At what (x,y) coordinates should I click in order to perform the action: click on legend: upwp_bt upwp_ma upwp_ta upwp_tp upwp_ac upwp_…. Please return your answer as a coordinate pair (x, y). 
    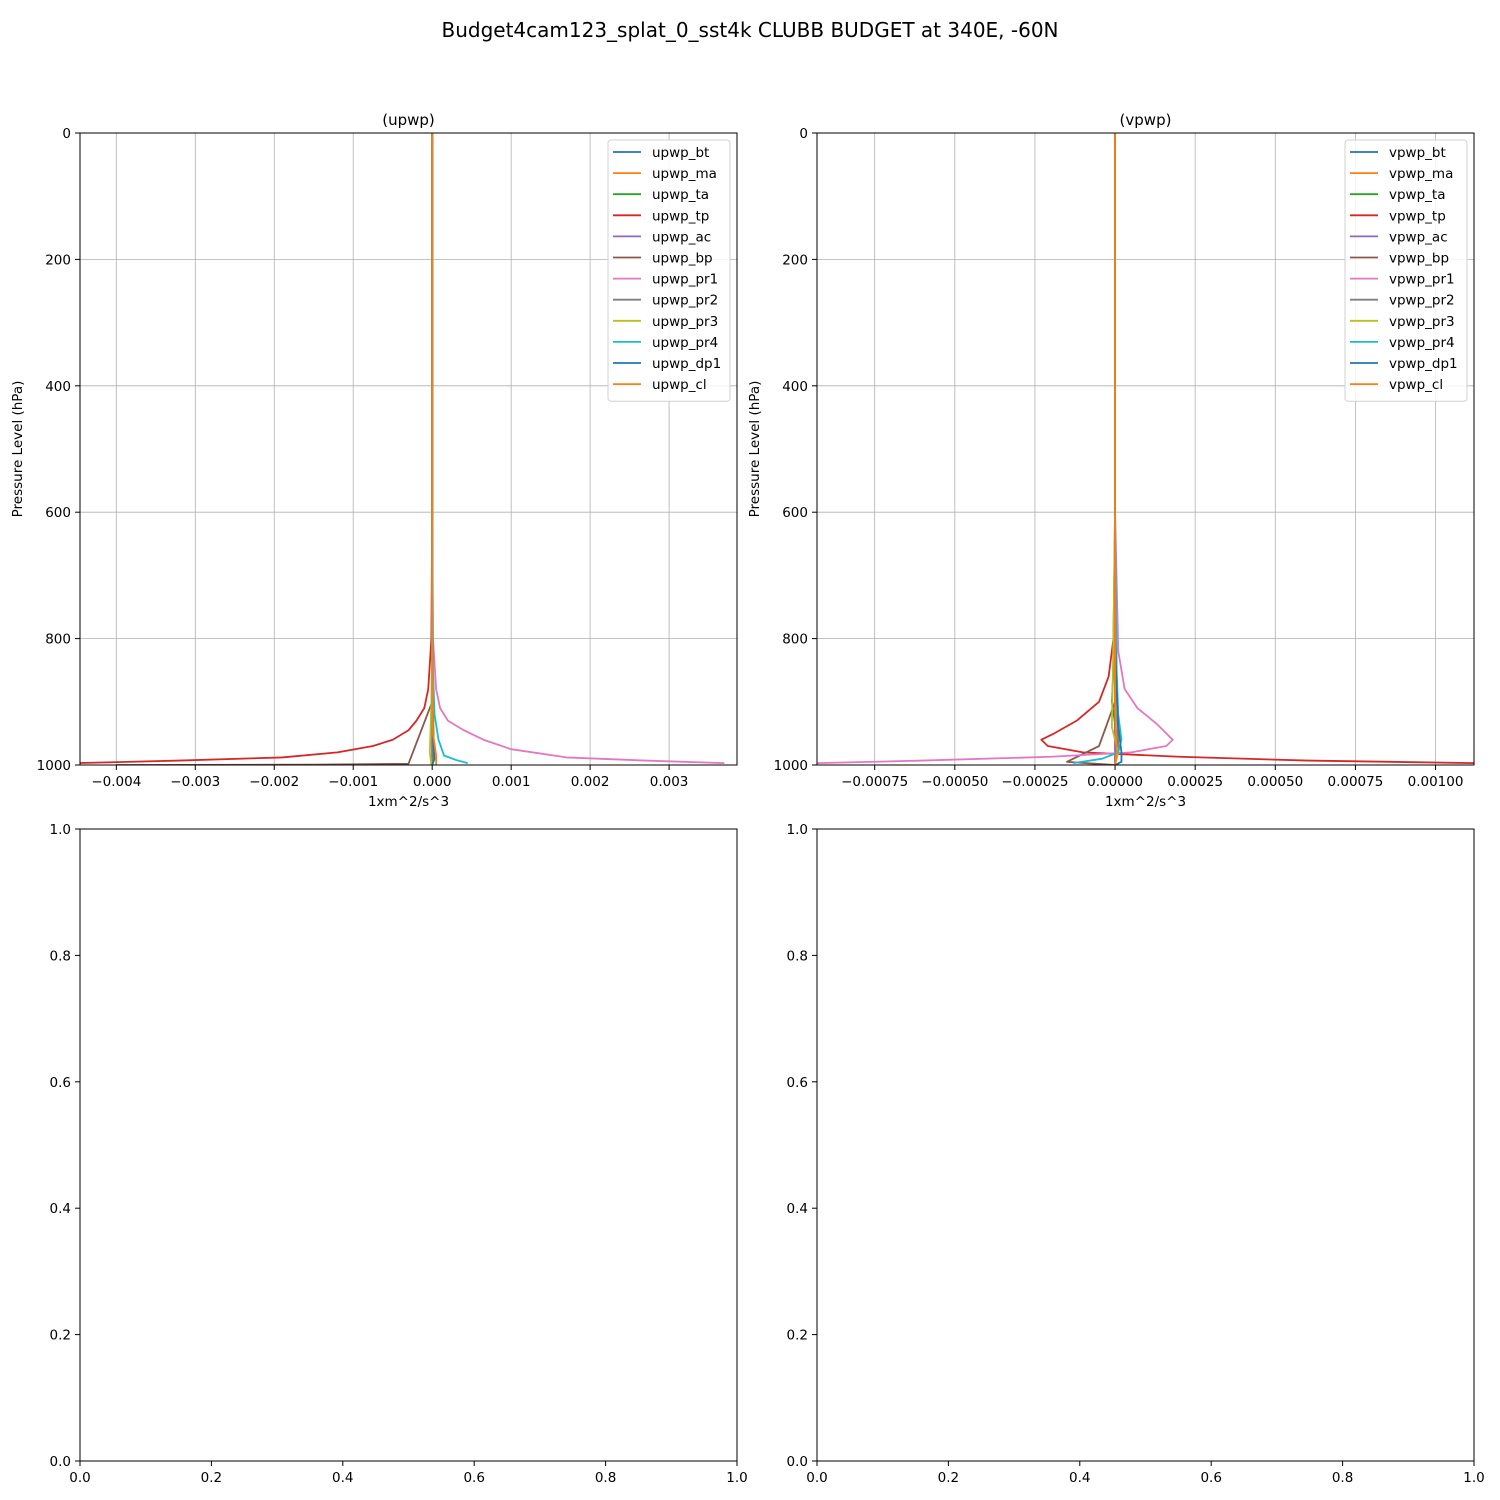
    Looking at the image, I should click on (669, 270).